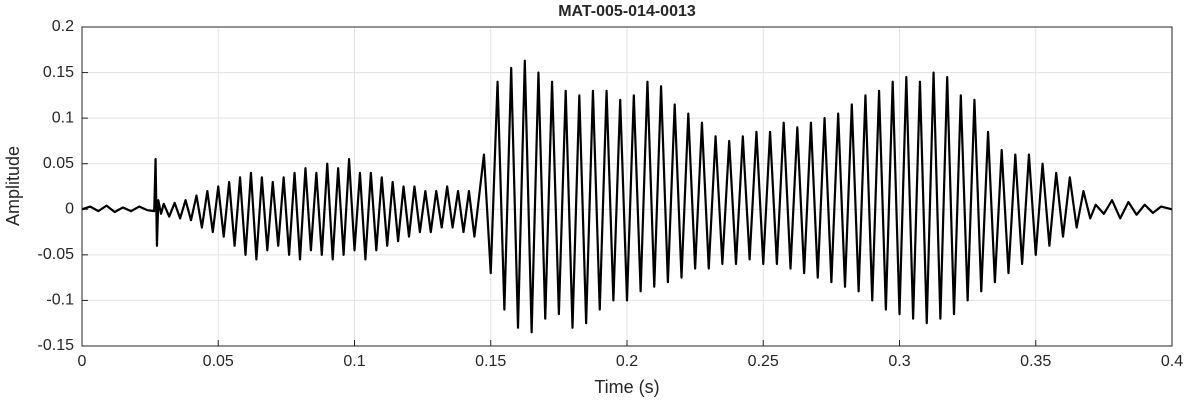  What do you see at coordinates (490, 361) in the screenshot?
I see `x-tick-label: 0.15` at bounding box center [490, 361].